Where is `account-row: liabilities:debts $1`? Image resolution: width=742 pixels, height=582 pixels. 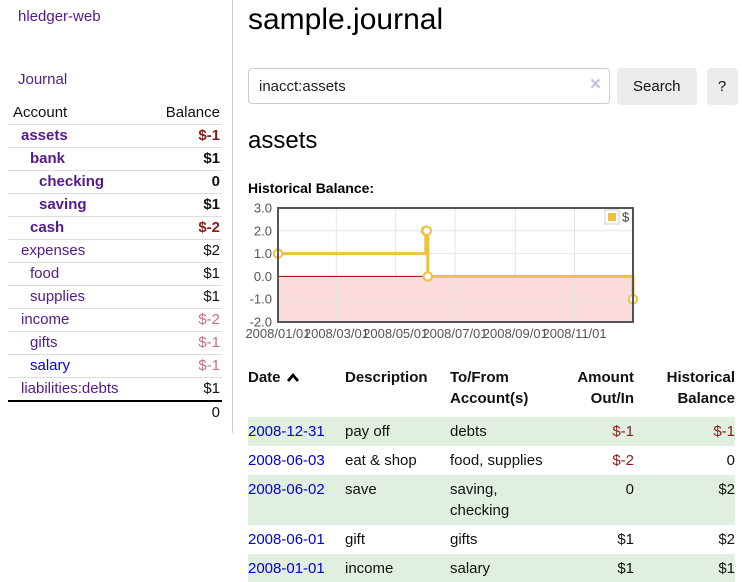 account-row: liabilities:debts $1 is located at coordinates (115, 389).